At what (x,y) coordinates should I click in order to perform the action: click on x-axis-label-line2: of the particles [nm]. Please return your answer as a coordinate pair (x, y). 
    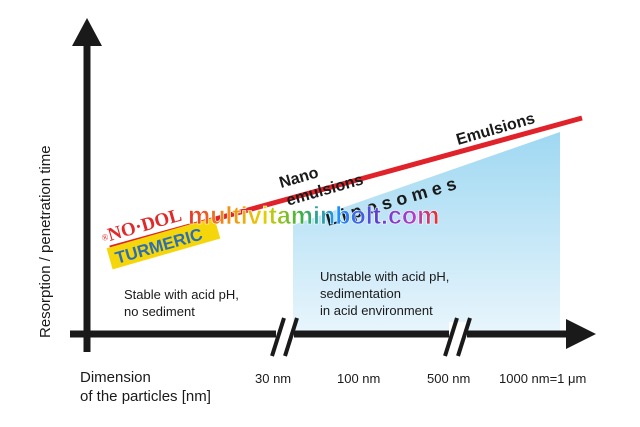
    Looking at the image, I should click on (145, 396).